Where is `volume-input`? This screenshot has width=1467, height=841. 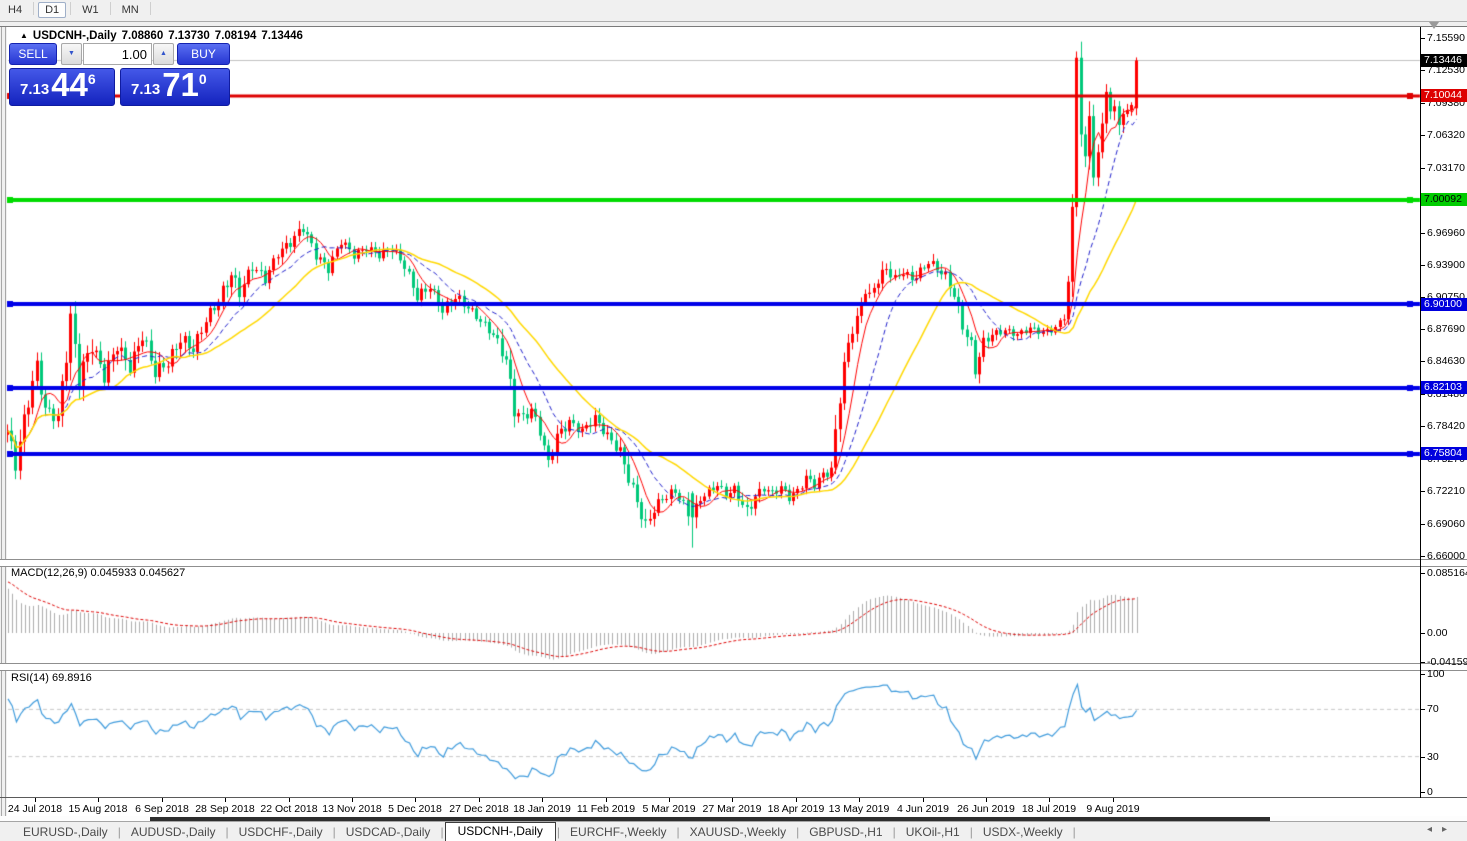 volume-input is located at coordinates (117, 54).